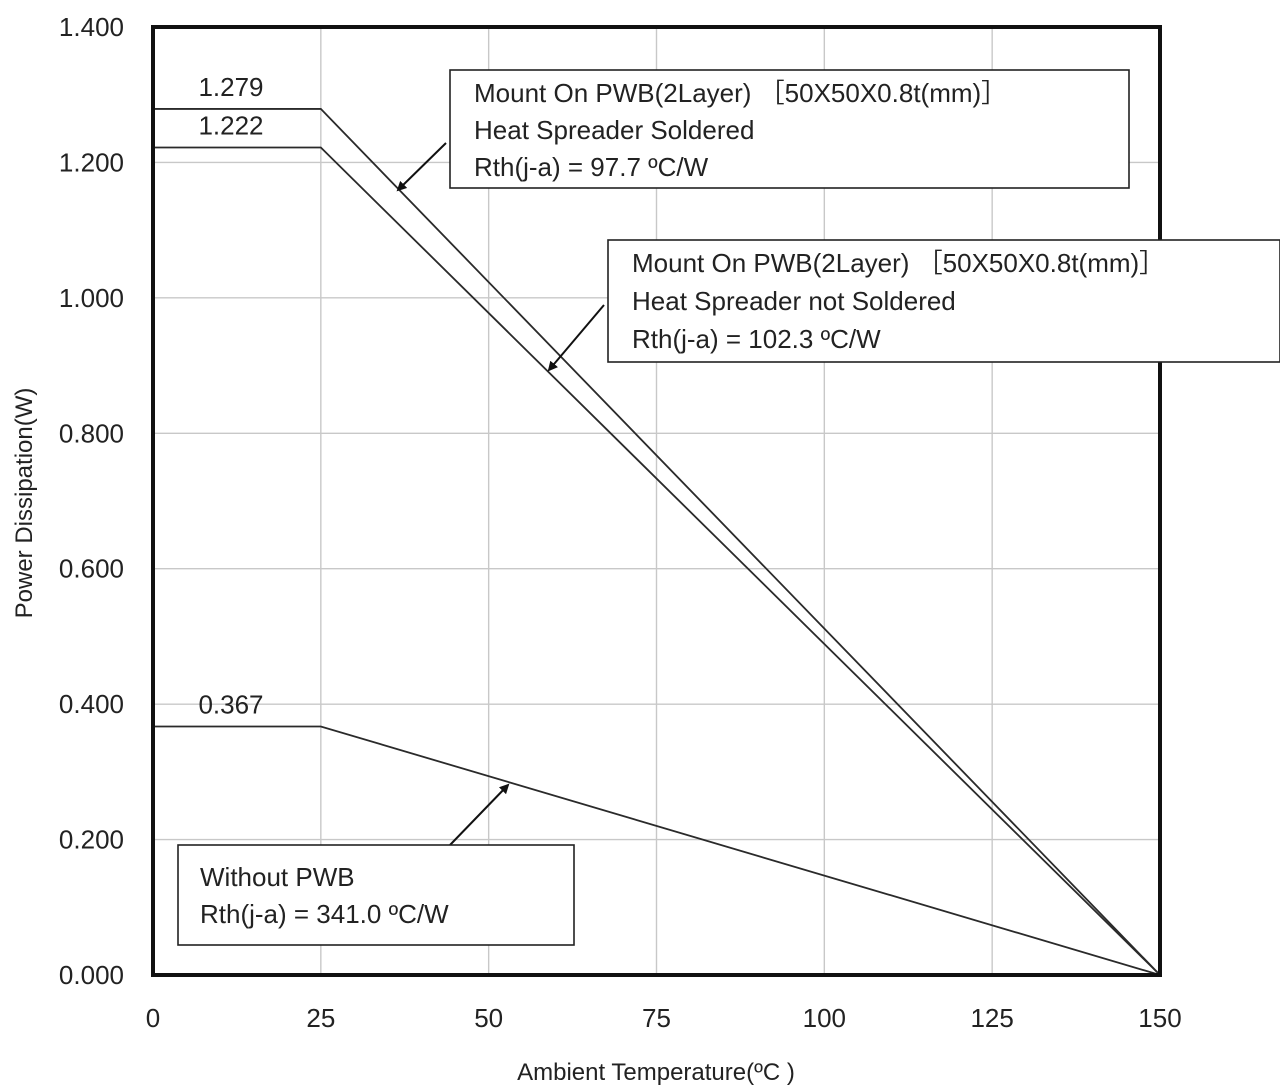  I want to click on series-value-label-2: 1.222, so click(230, 126).